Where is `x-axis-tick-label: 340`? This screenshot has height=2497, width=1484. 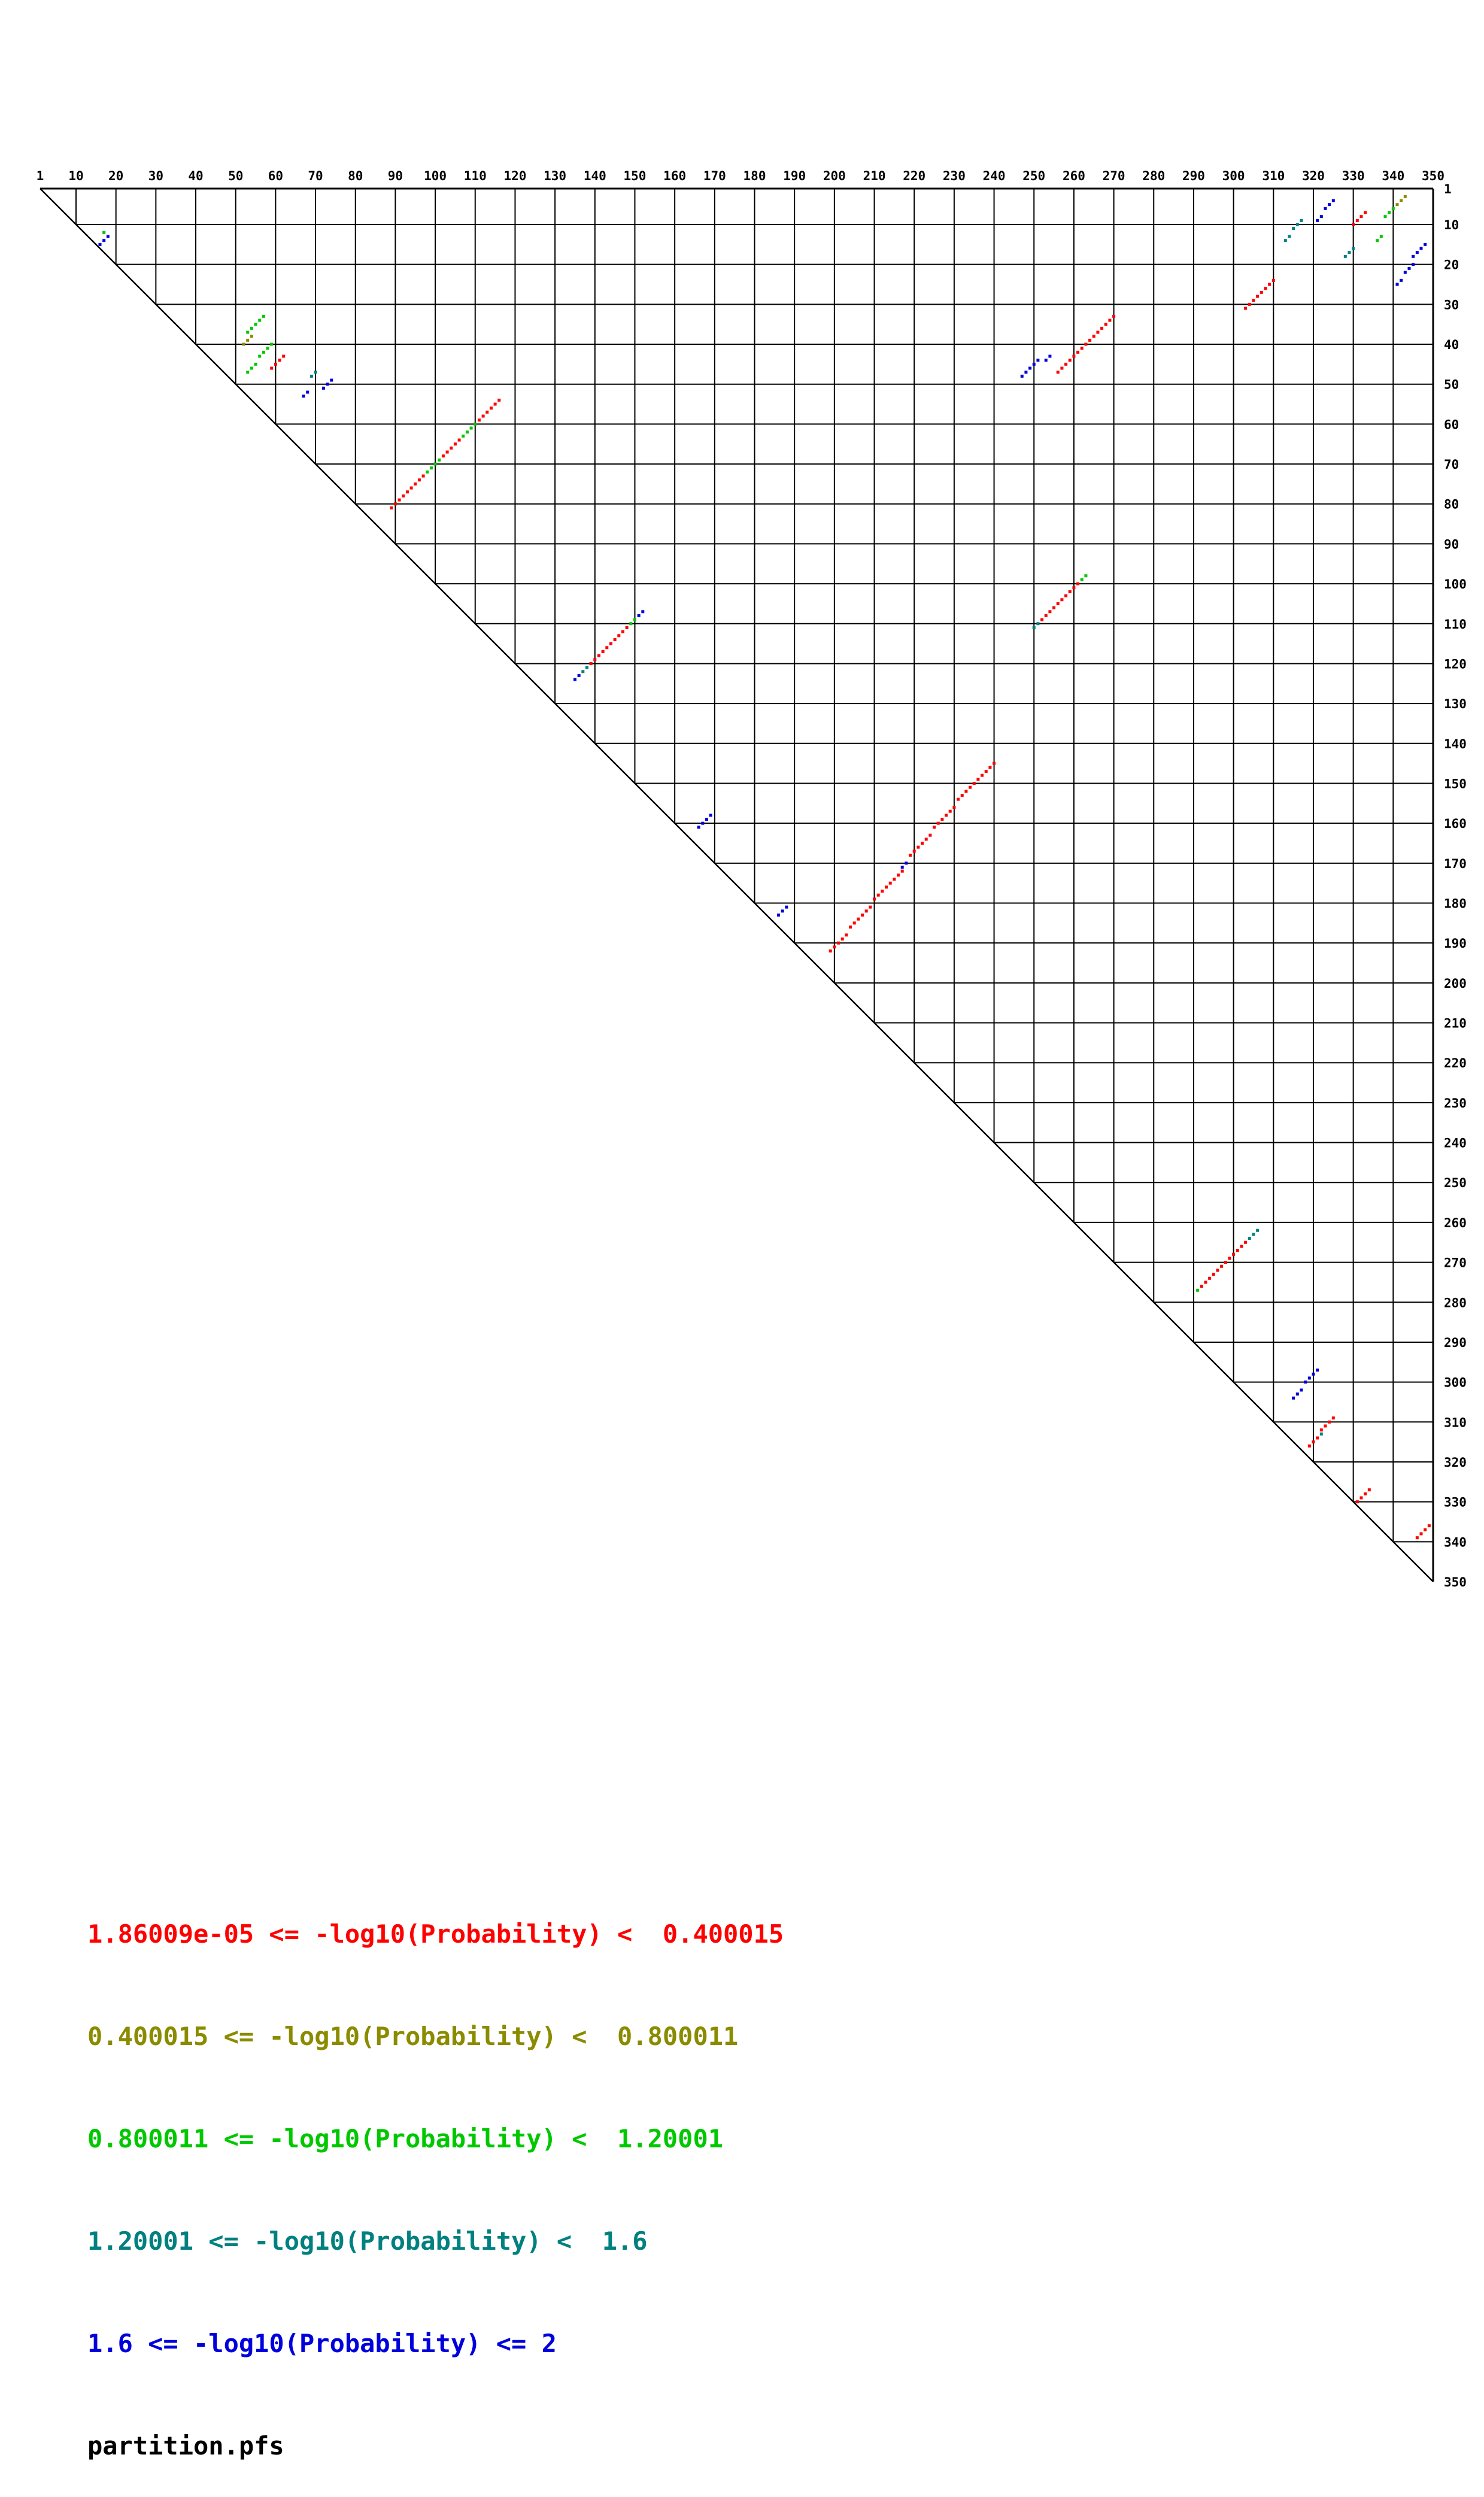
x-axis-tick-label: 340 is located at coordinates (1393, 176).